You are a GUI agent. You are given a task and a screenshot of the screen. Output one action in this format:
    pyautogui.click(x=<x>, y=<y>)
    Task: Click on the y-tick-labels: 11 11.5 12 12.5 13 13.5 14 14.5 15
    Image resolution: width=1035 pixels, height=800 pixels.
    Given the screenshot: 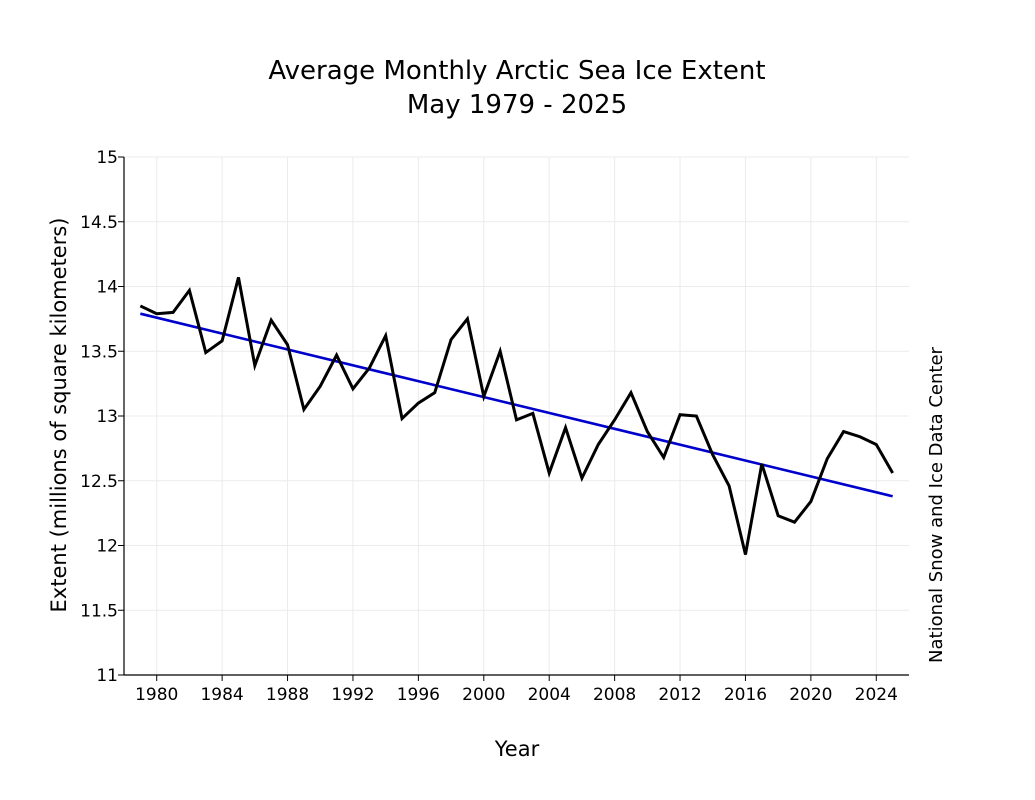 What is the action you would take?
    pyautogui.click(x=99, y=417)
    